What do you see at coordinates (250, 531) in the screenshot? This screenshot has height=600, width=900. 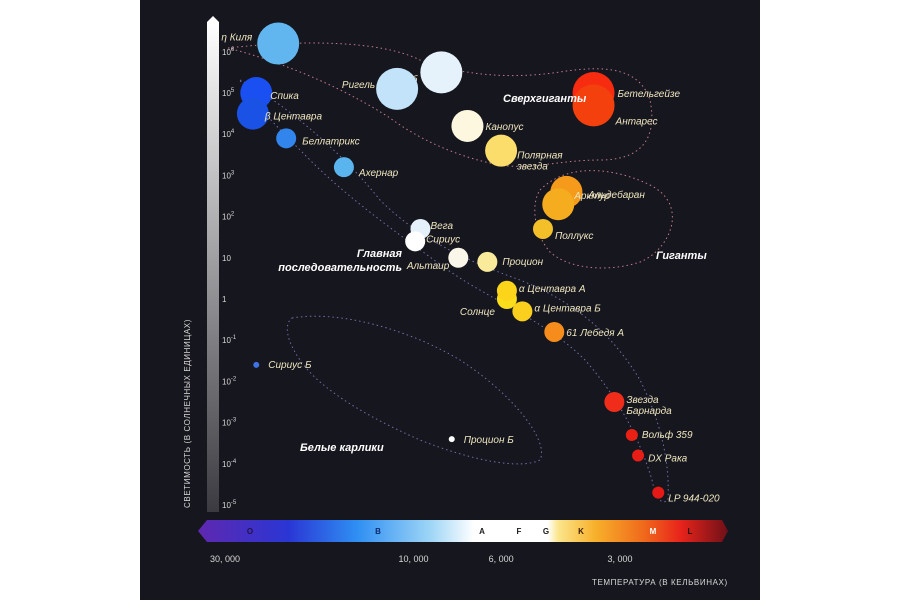 I see `spectral-class-o: O` at bounding box center [250, 531].